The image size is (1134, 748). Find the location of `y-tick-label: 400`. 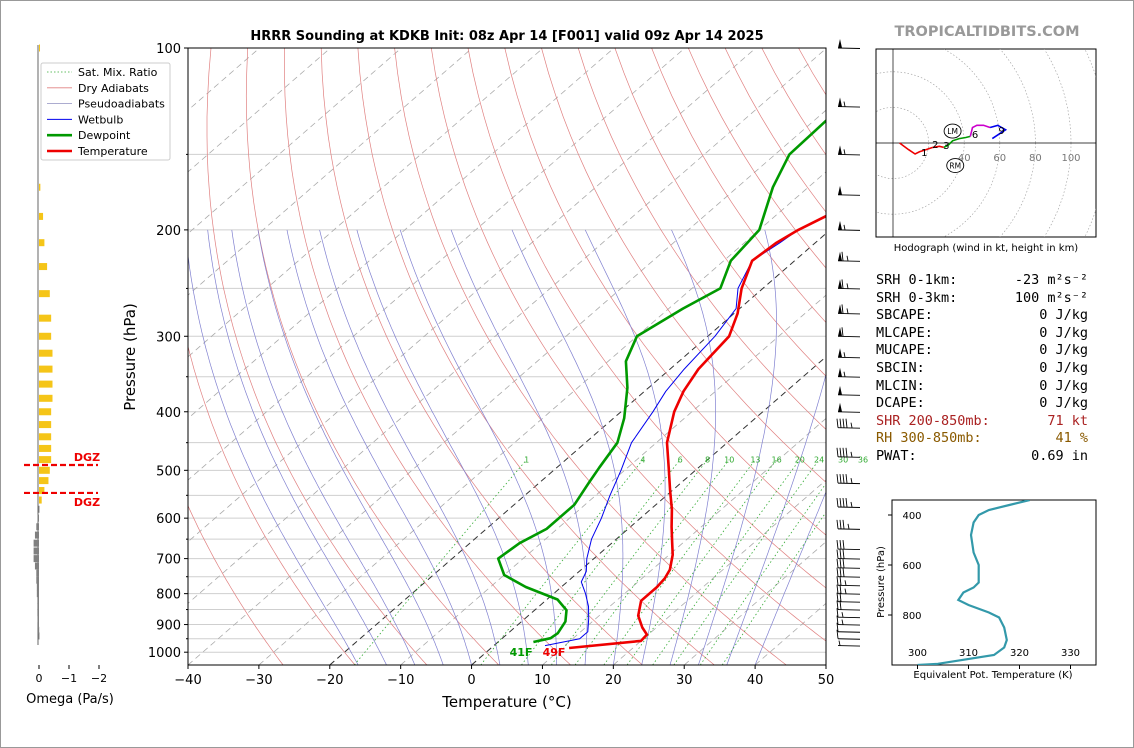

y-tick-label: 400 is located at coordinates (168, 413).